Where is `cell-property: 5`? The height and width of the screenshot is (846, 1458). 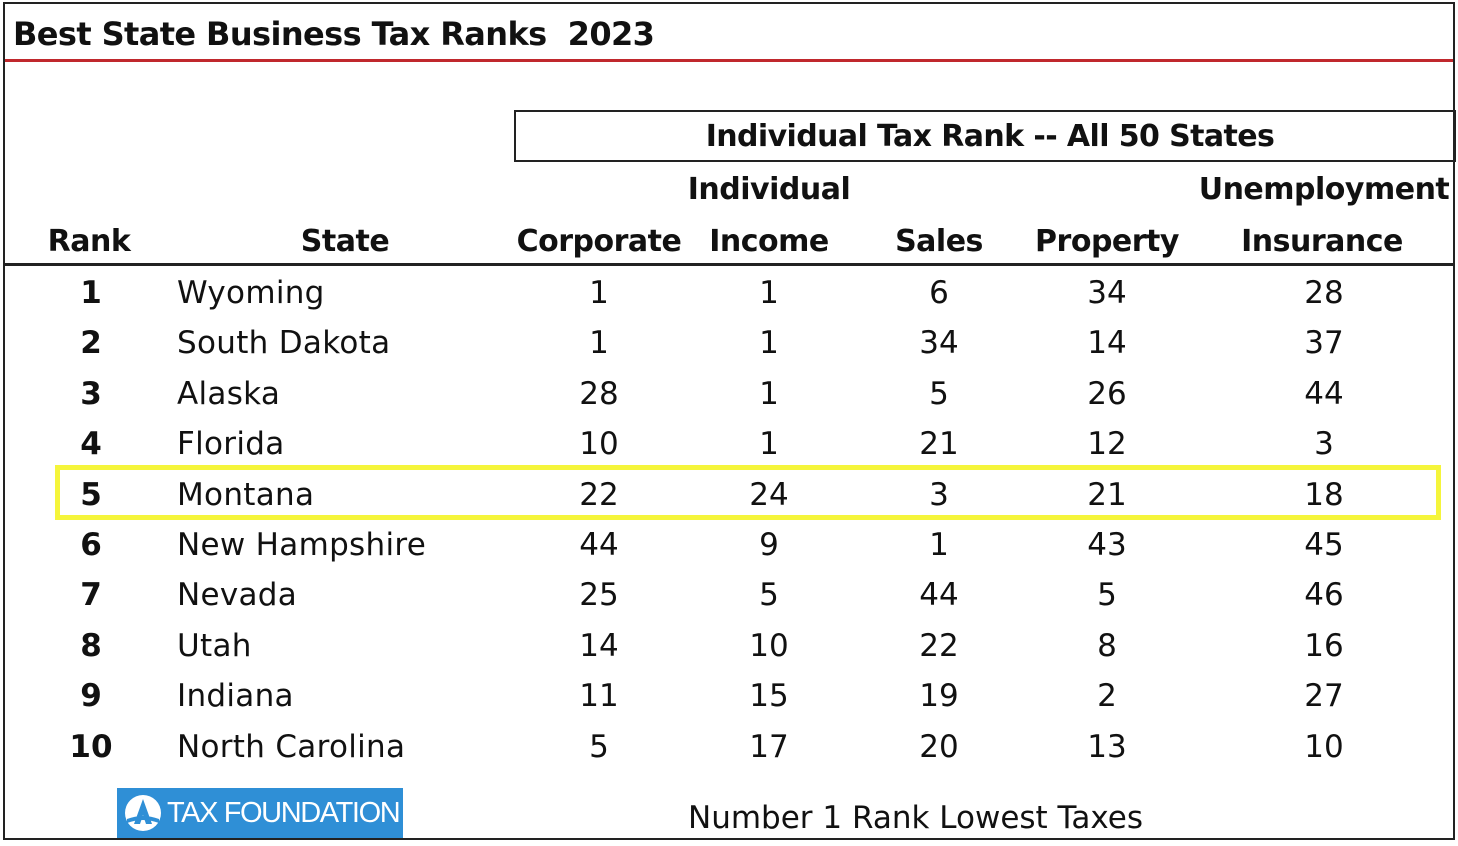
cell-property: 5 is located at coordinates (1107, 595).